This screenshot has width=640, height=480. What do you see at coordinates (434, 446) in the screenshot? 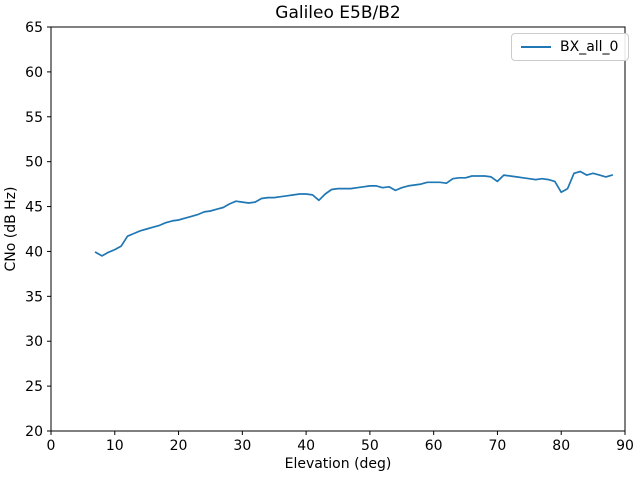
I see `x-tick-label: 60` at bounding box center [434, 446].